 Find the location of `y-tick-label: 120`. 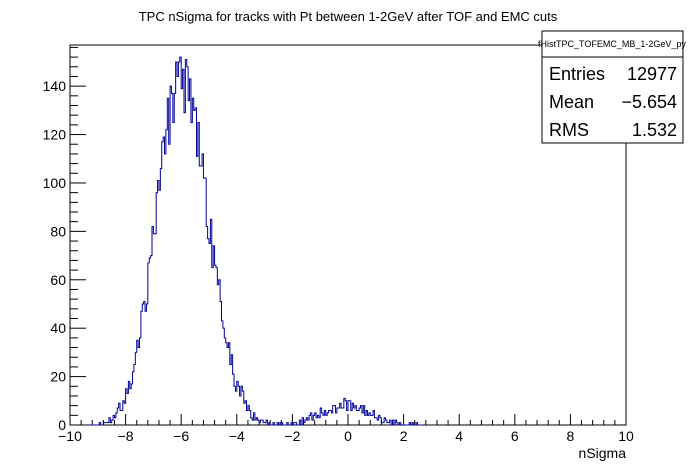

y-tick-label: 120 is located at coordinates (55, 135).